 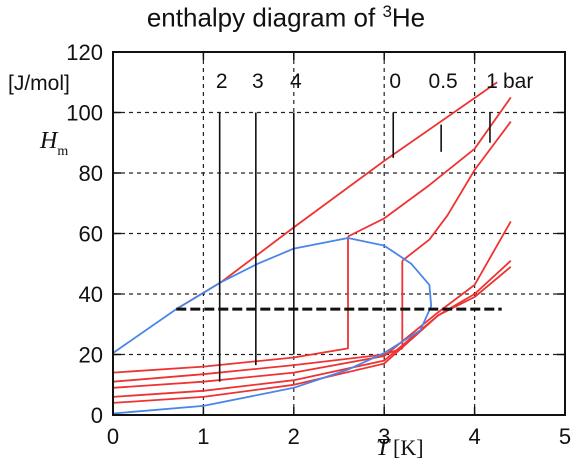 I want to click on x-tick-label: 2, so click(x=294, y=436).